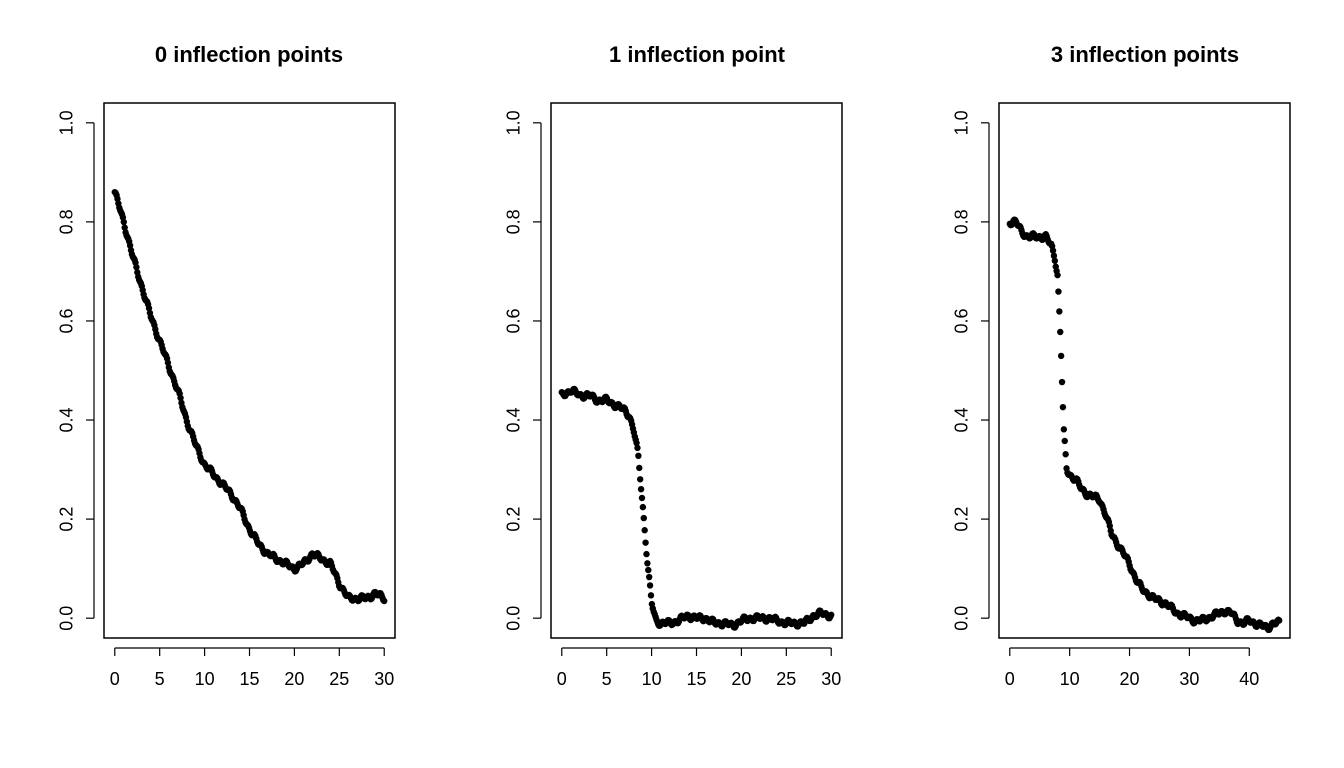 The width and height of the screenshot is (1344, 768). I want to click on x-tick-label: 40, so click(1249, 679).